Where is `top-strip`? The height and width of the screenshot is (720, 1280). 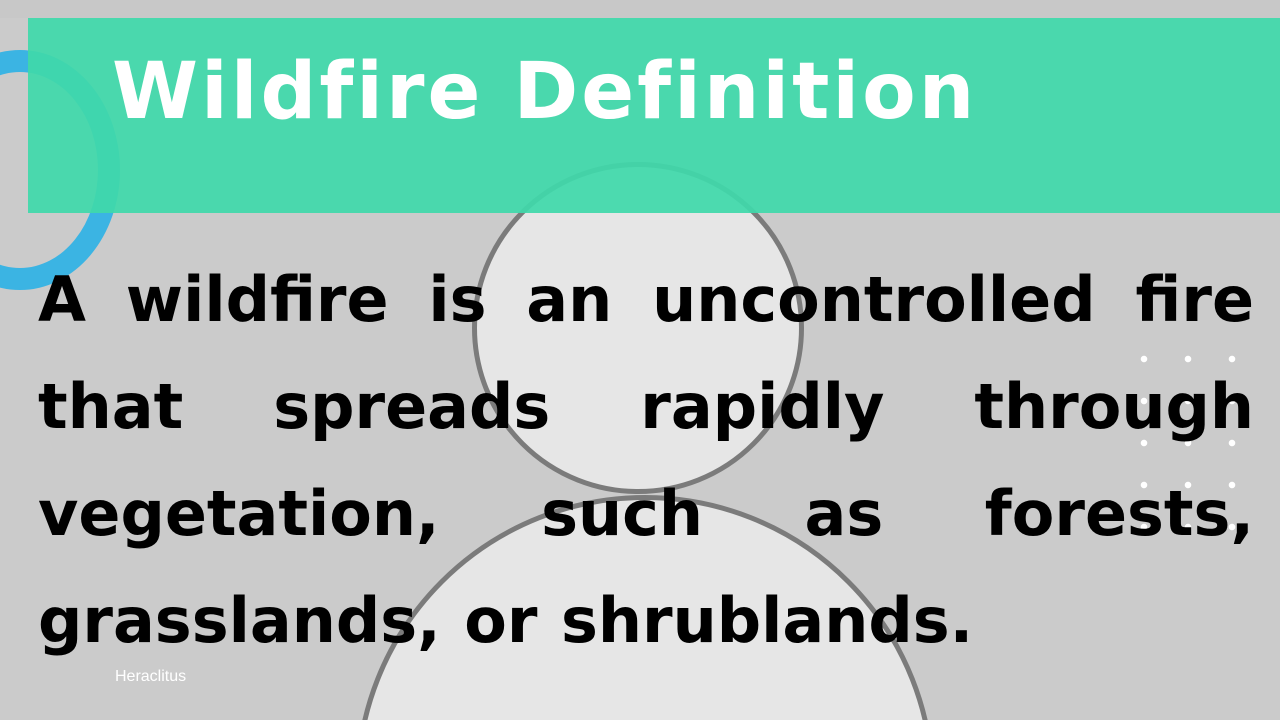 top-strip is located at coordinates (640, 9).